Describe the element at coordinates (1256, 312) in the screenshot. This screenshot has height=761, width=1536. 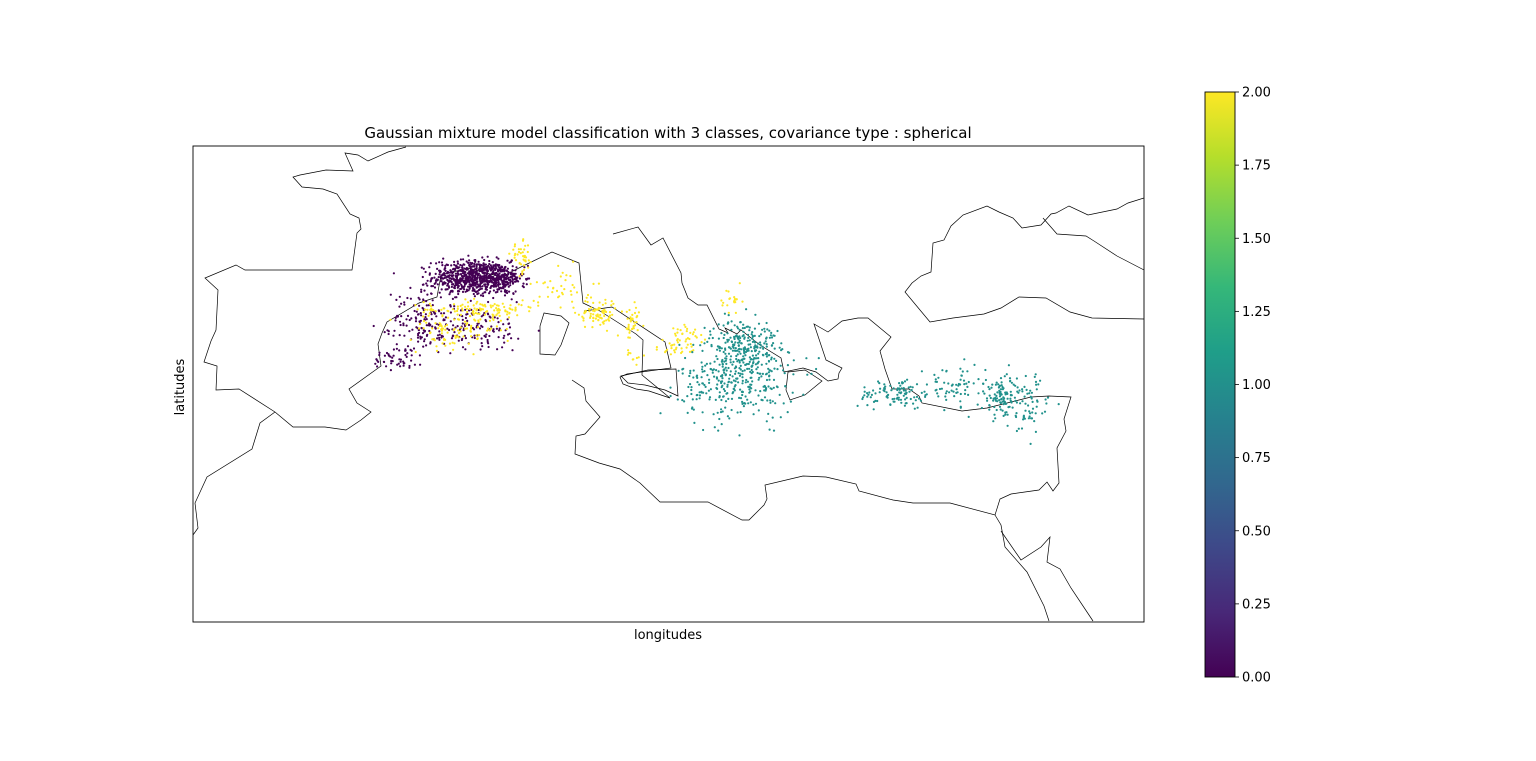
I see `colorbar-tick-label: 1.25` at that location.